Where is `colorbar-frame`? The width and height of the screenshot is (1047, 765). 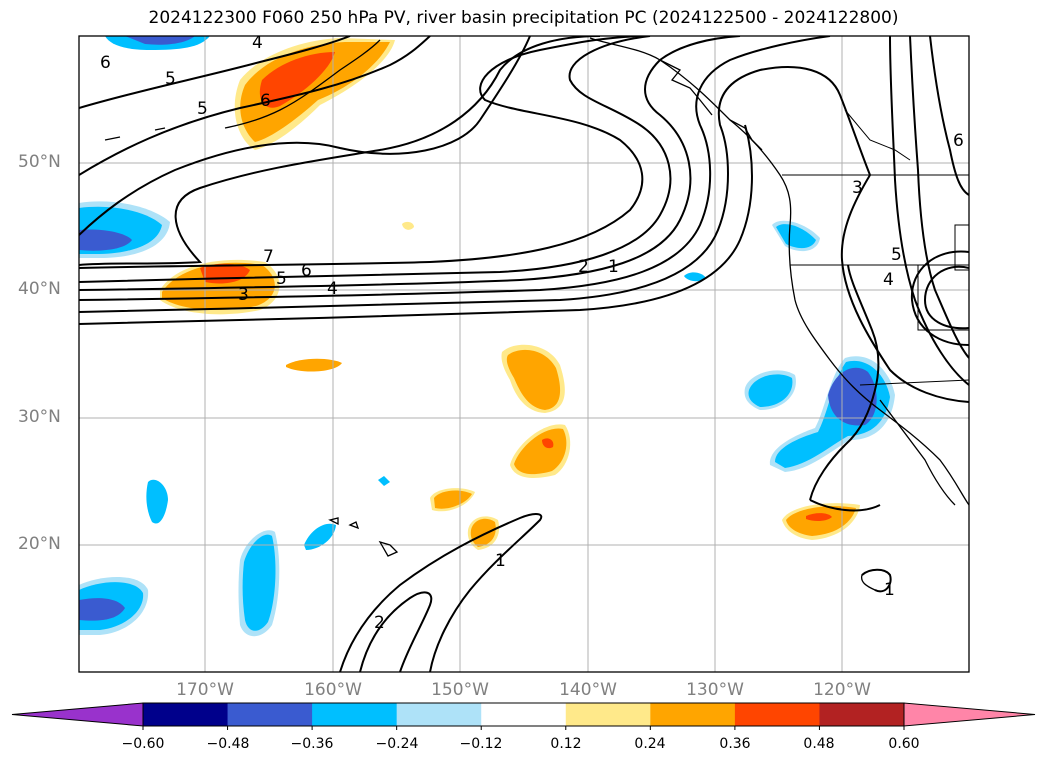
colorbar-frame is located at coordinates (523, 714).